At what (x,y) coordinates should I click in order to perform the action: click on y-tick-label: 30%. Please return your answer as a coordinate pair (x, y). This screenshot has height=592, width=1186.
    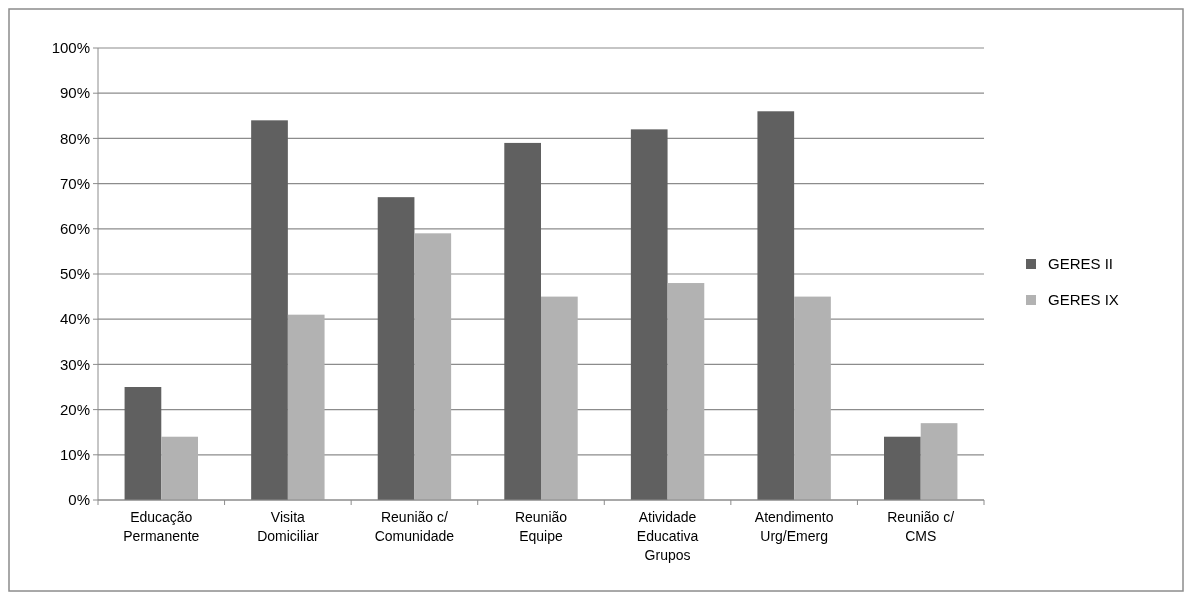
    Looking at the image, I should click on (74, 364).